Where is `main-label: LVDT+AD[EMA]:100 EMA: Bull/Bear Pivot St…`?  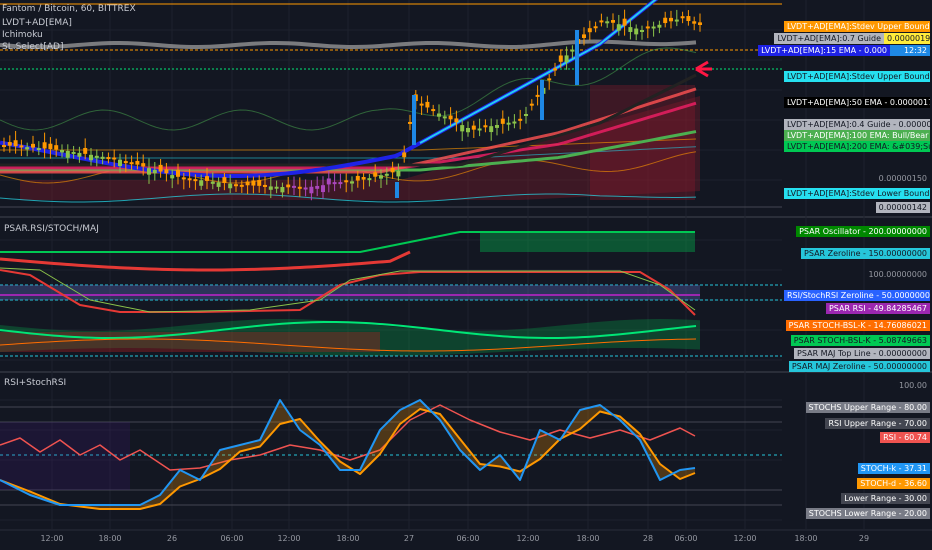 main-label: LVDT+AD[EMA]:100 EMA: Bull/Bear Pivot St… is located at coordinates (857, 135).